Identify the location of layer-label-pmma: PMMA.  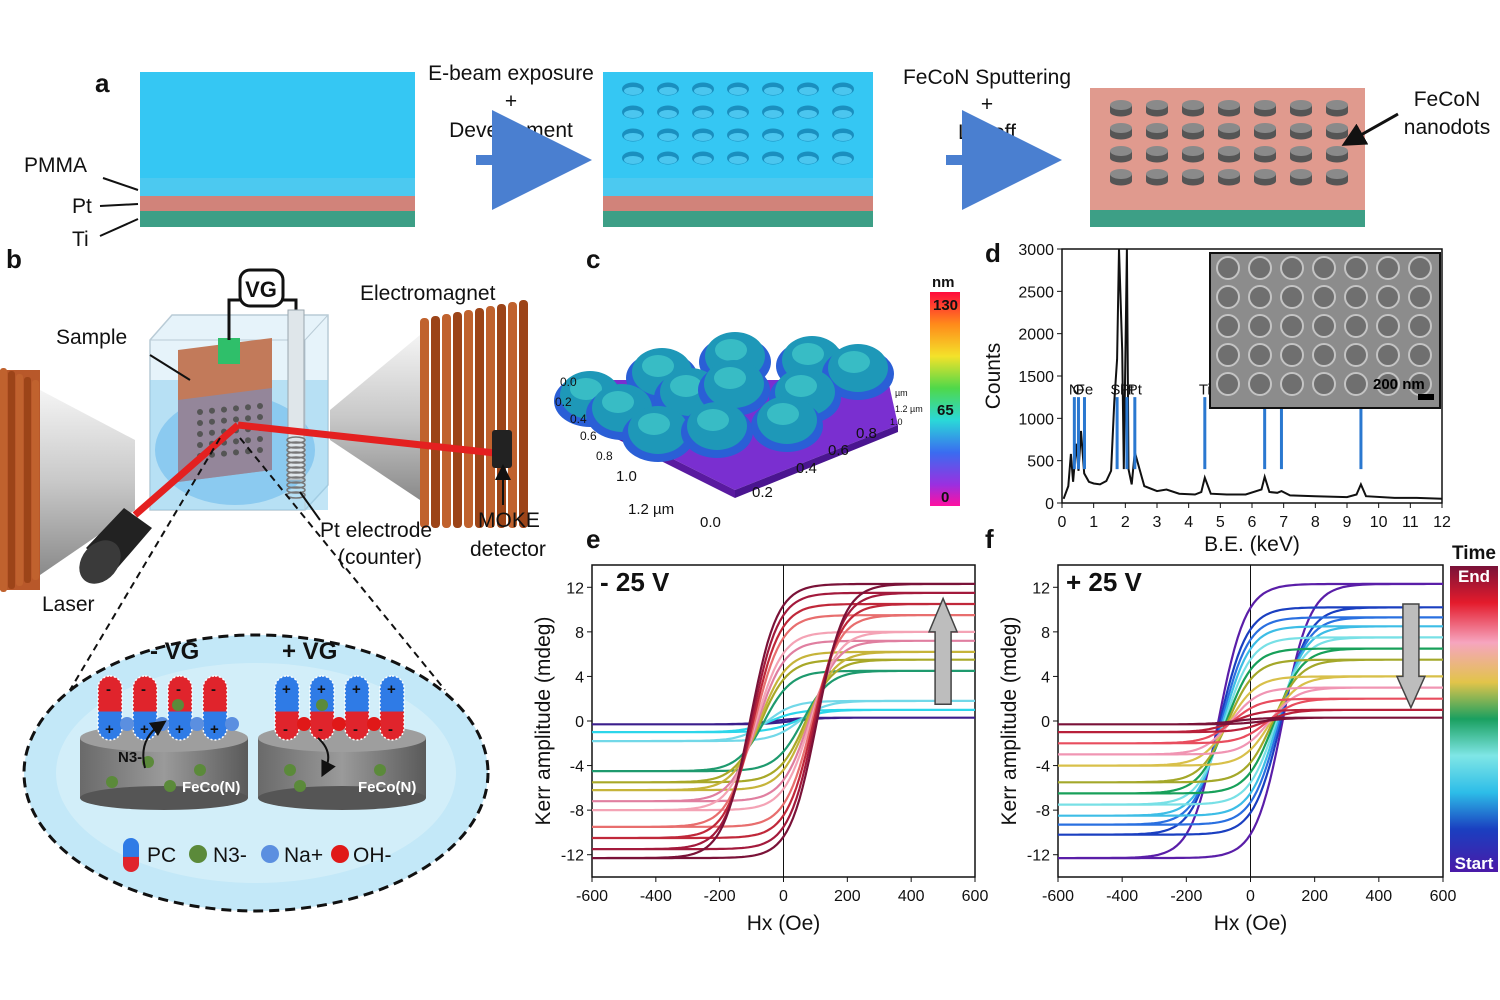
(55, 165).